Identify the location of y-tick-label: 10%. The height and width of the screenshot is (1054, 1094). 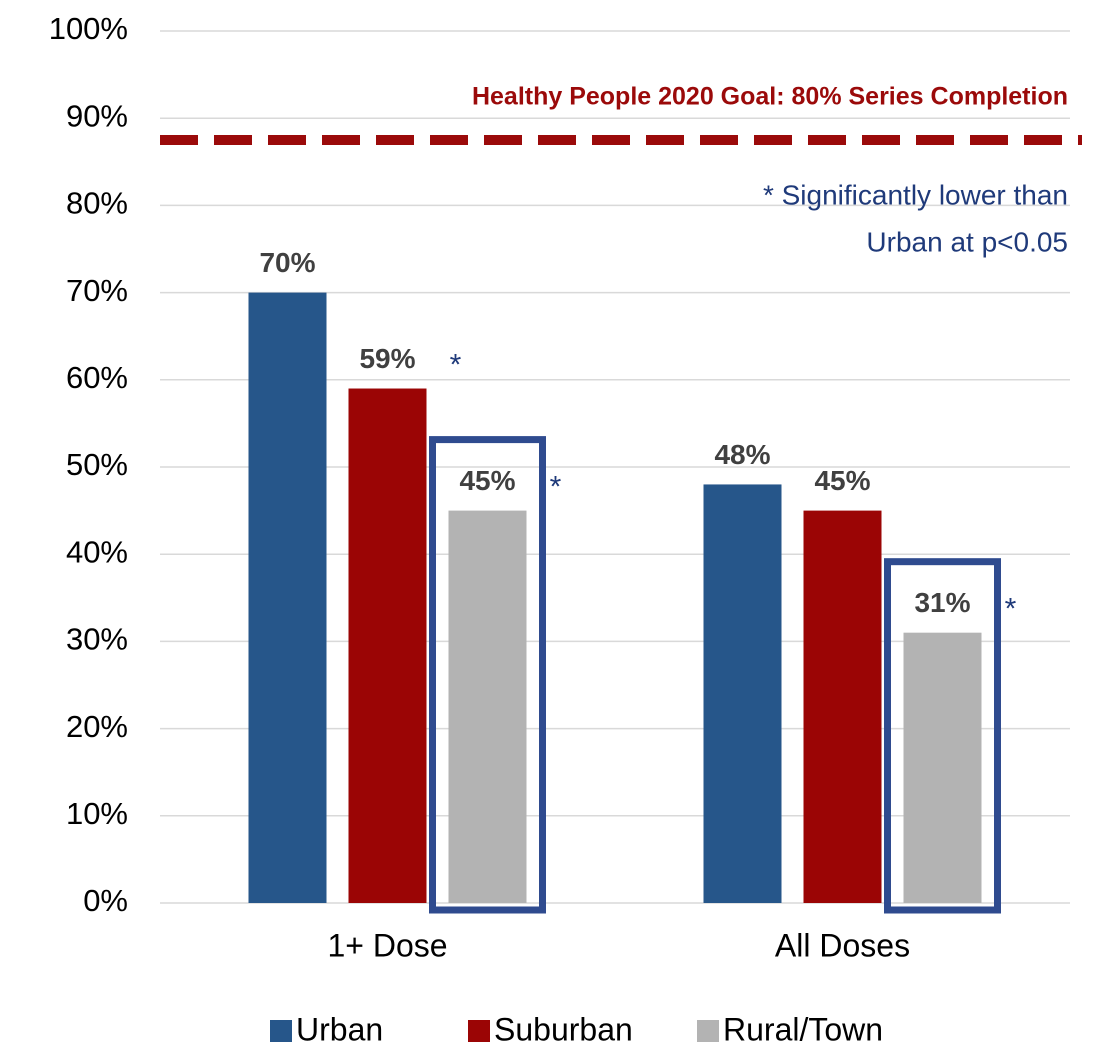
(97, 813).